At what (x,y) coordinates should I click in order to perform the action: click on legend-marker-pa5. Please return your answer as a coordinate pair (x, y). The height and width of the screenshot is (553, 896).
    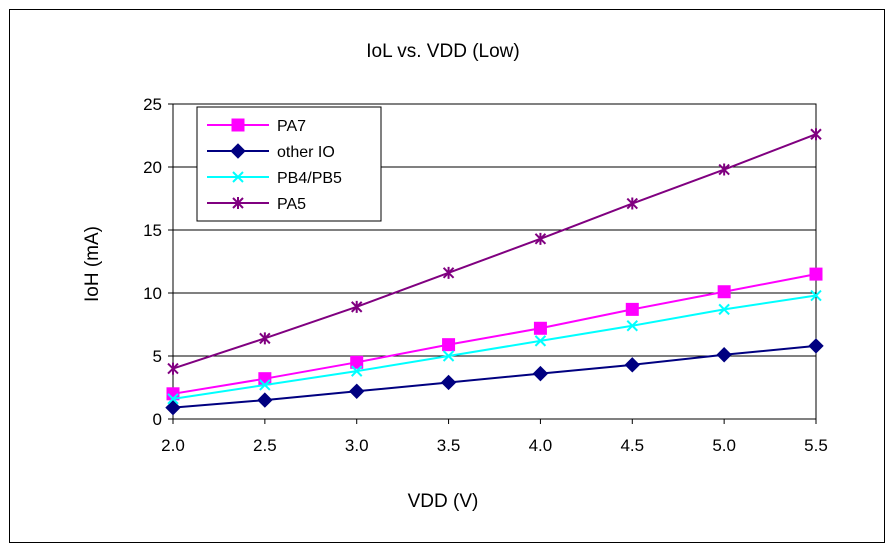
    Looking at the image, I should click on (238, 203).